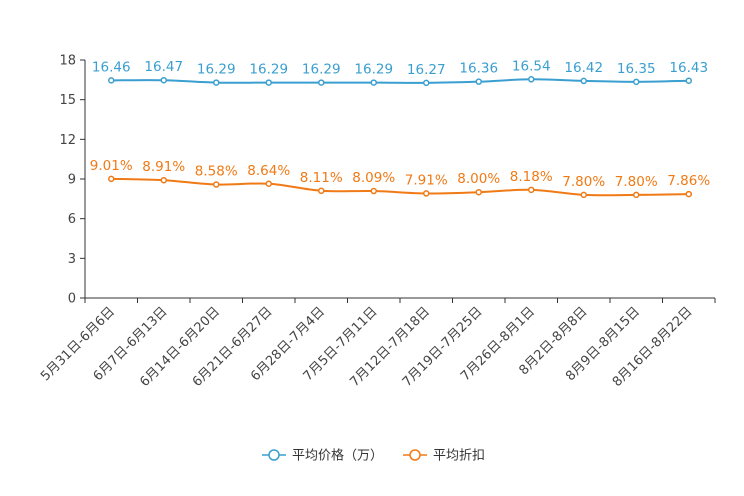 The height and width of the screenshot is (496, 744). What do you see at coordinates (72, 219) in the screenshot?
I see `y-tick-label: 6` at bounding box center [72, 219].